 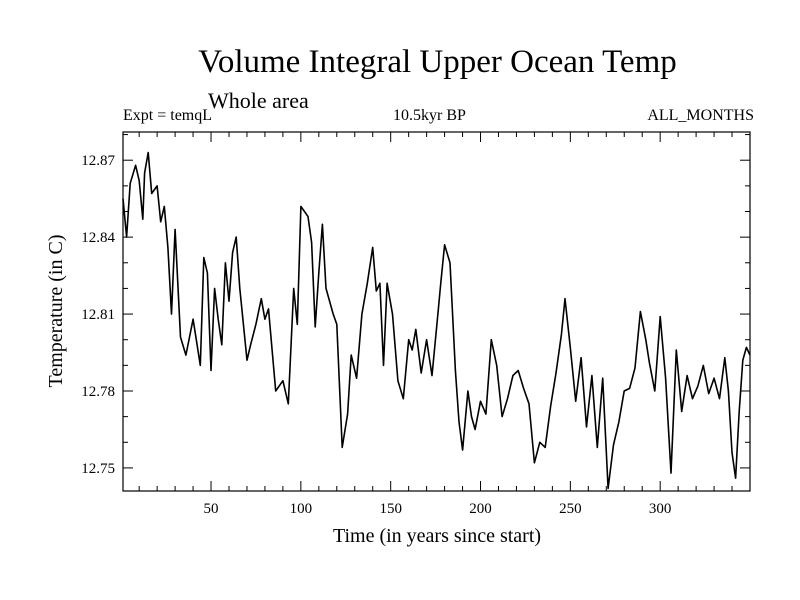 I want to click on x-tick-label: 300, so click(x=660, y=509).